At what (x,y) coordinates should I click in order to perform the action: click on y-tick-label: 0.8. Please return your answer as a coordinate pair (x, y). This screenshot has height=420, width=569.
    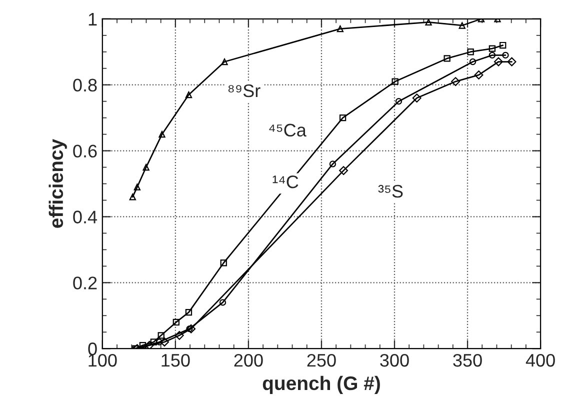
    Looking at the image, I should click on (85, 85).